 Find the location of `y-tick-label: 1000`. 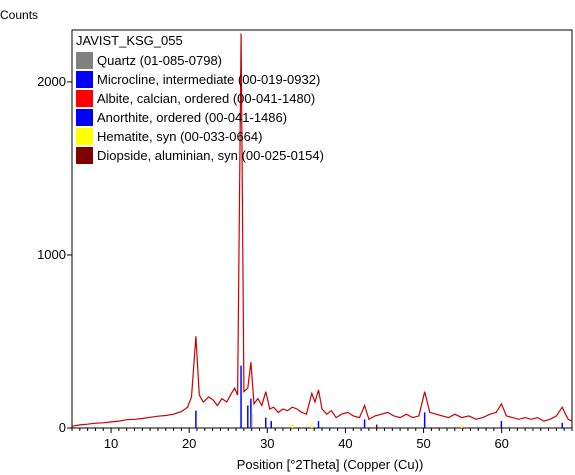

y-tick-label: 1000 is located at coordinates (51, 254).